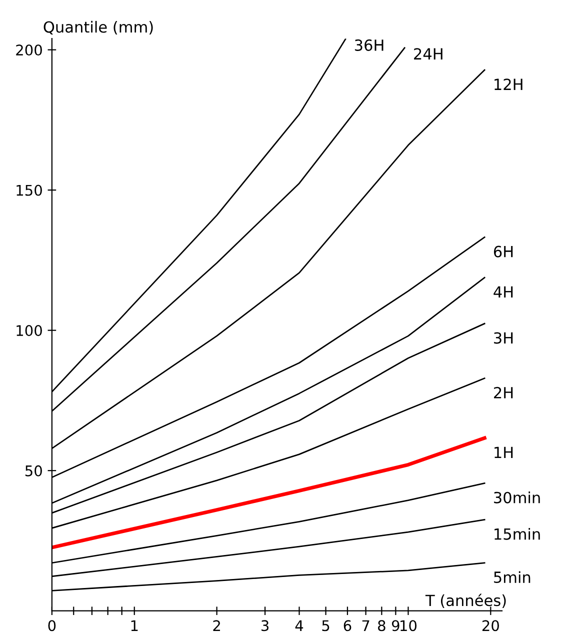 This screenshot has height=643, width=577. What do you see at coordinates (503, 252) in the screenshot?
I see `series-label: 6H` at bounding box center [503, 252].